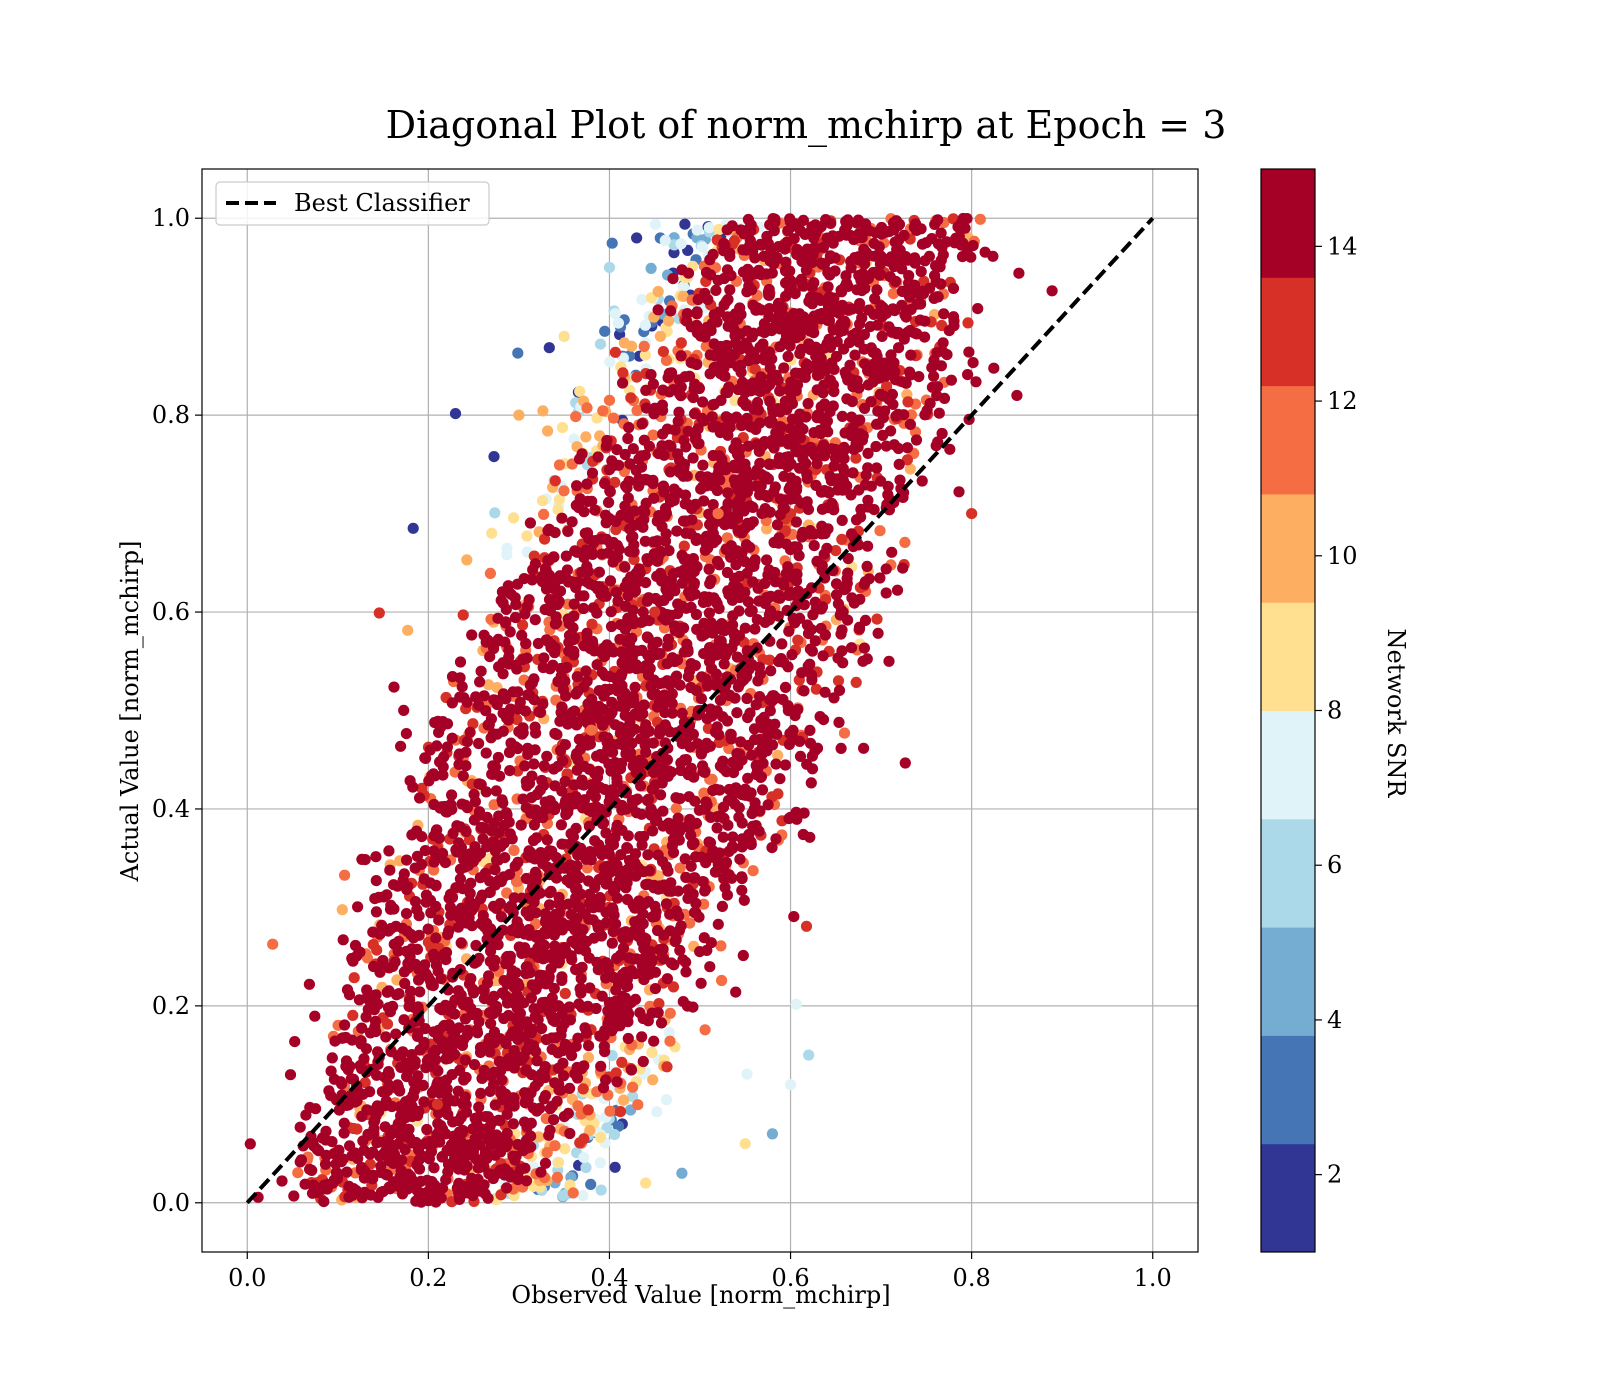 The height and width of the screenshot is (1400, 1600). What do you see at coordinates (325, 1164) in the screenshot?
I see `scatter-point-1914` at bounding box center [325, 1164].